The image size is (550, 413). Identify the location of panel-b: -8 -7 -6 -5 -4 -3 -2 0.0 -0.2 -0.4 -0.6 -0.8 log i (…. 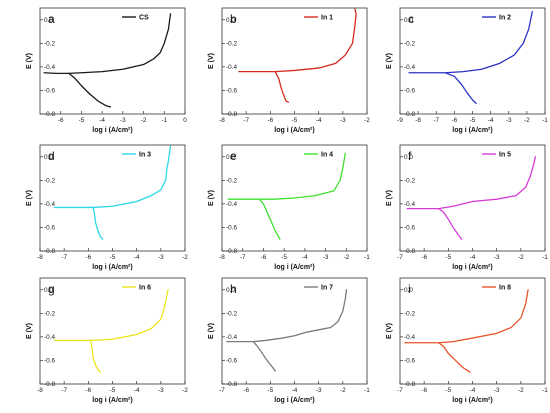
(289, 70).